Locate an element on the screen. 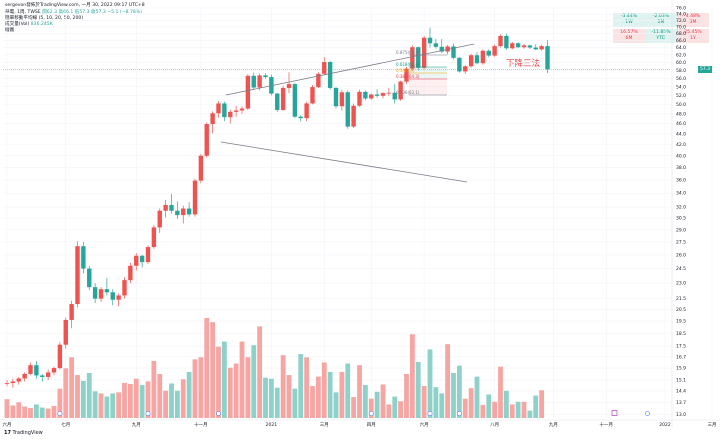  falling-three-methods-annotation: 下降三法 is located at coordinates (523, 64).